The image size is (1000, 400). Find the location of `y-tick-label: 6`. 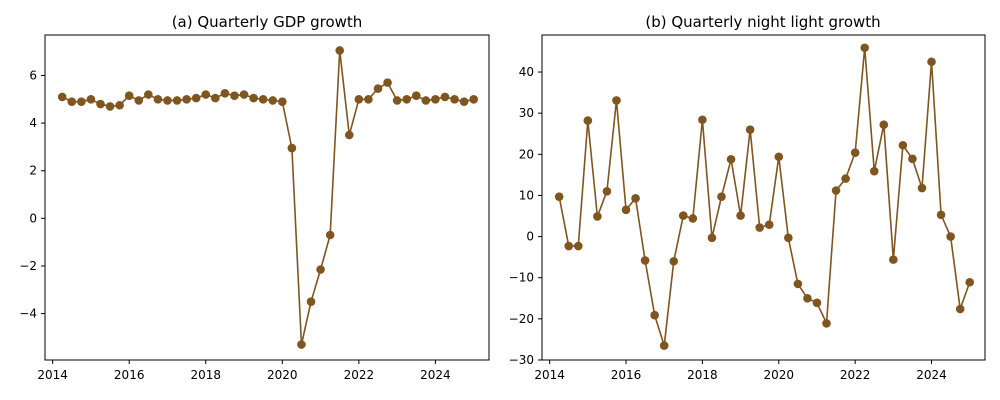

y-tick-label: 6 is located at coordinates (33, 75).